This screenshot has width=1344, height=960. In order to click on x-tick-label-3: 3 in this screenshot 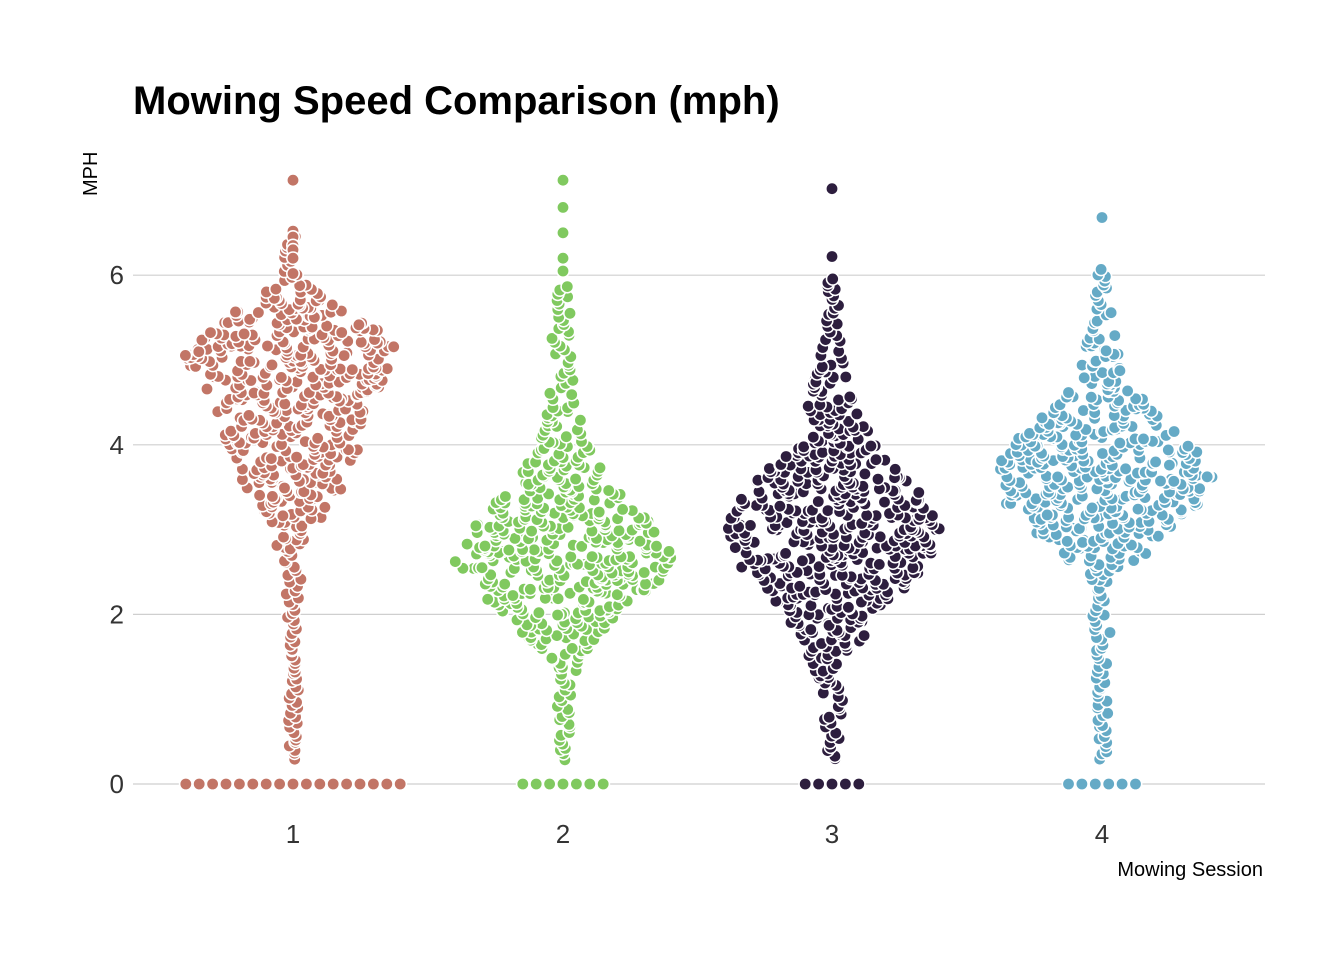, I will do `click(832, 834)`.